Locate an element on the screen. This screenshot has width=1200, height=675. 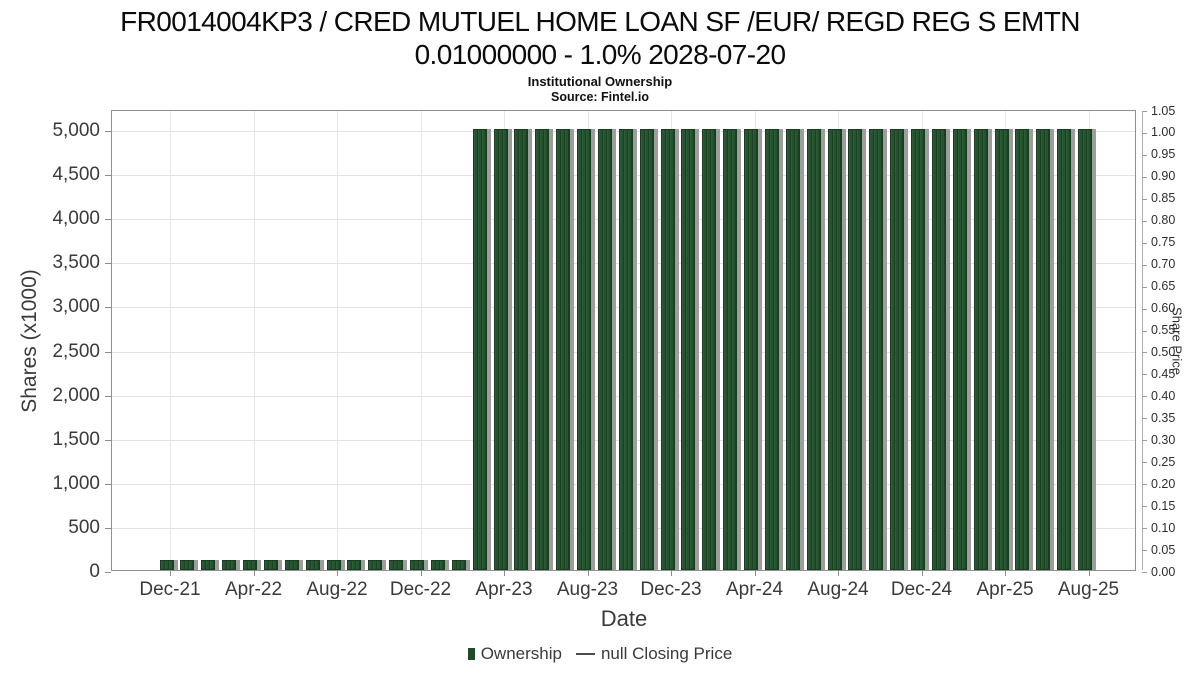
left-axis-tick-label: 3,500 is located at coordinates (76, 263).